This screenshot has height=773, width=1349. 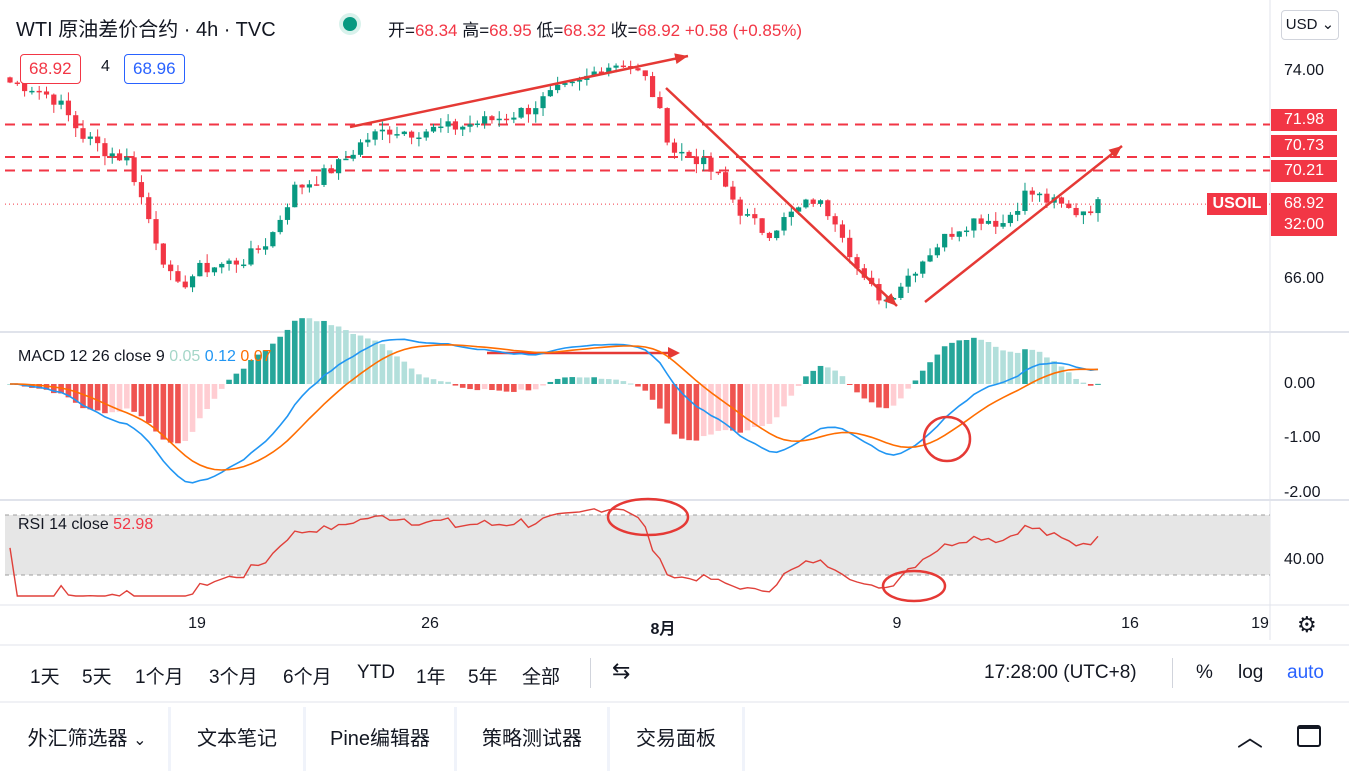 What do you see at coordinates (159, 677) in the screenshot?
I see `range-1m: 1个月` at bounding box center [159, 677].